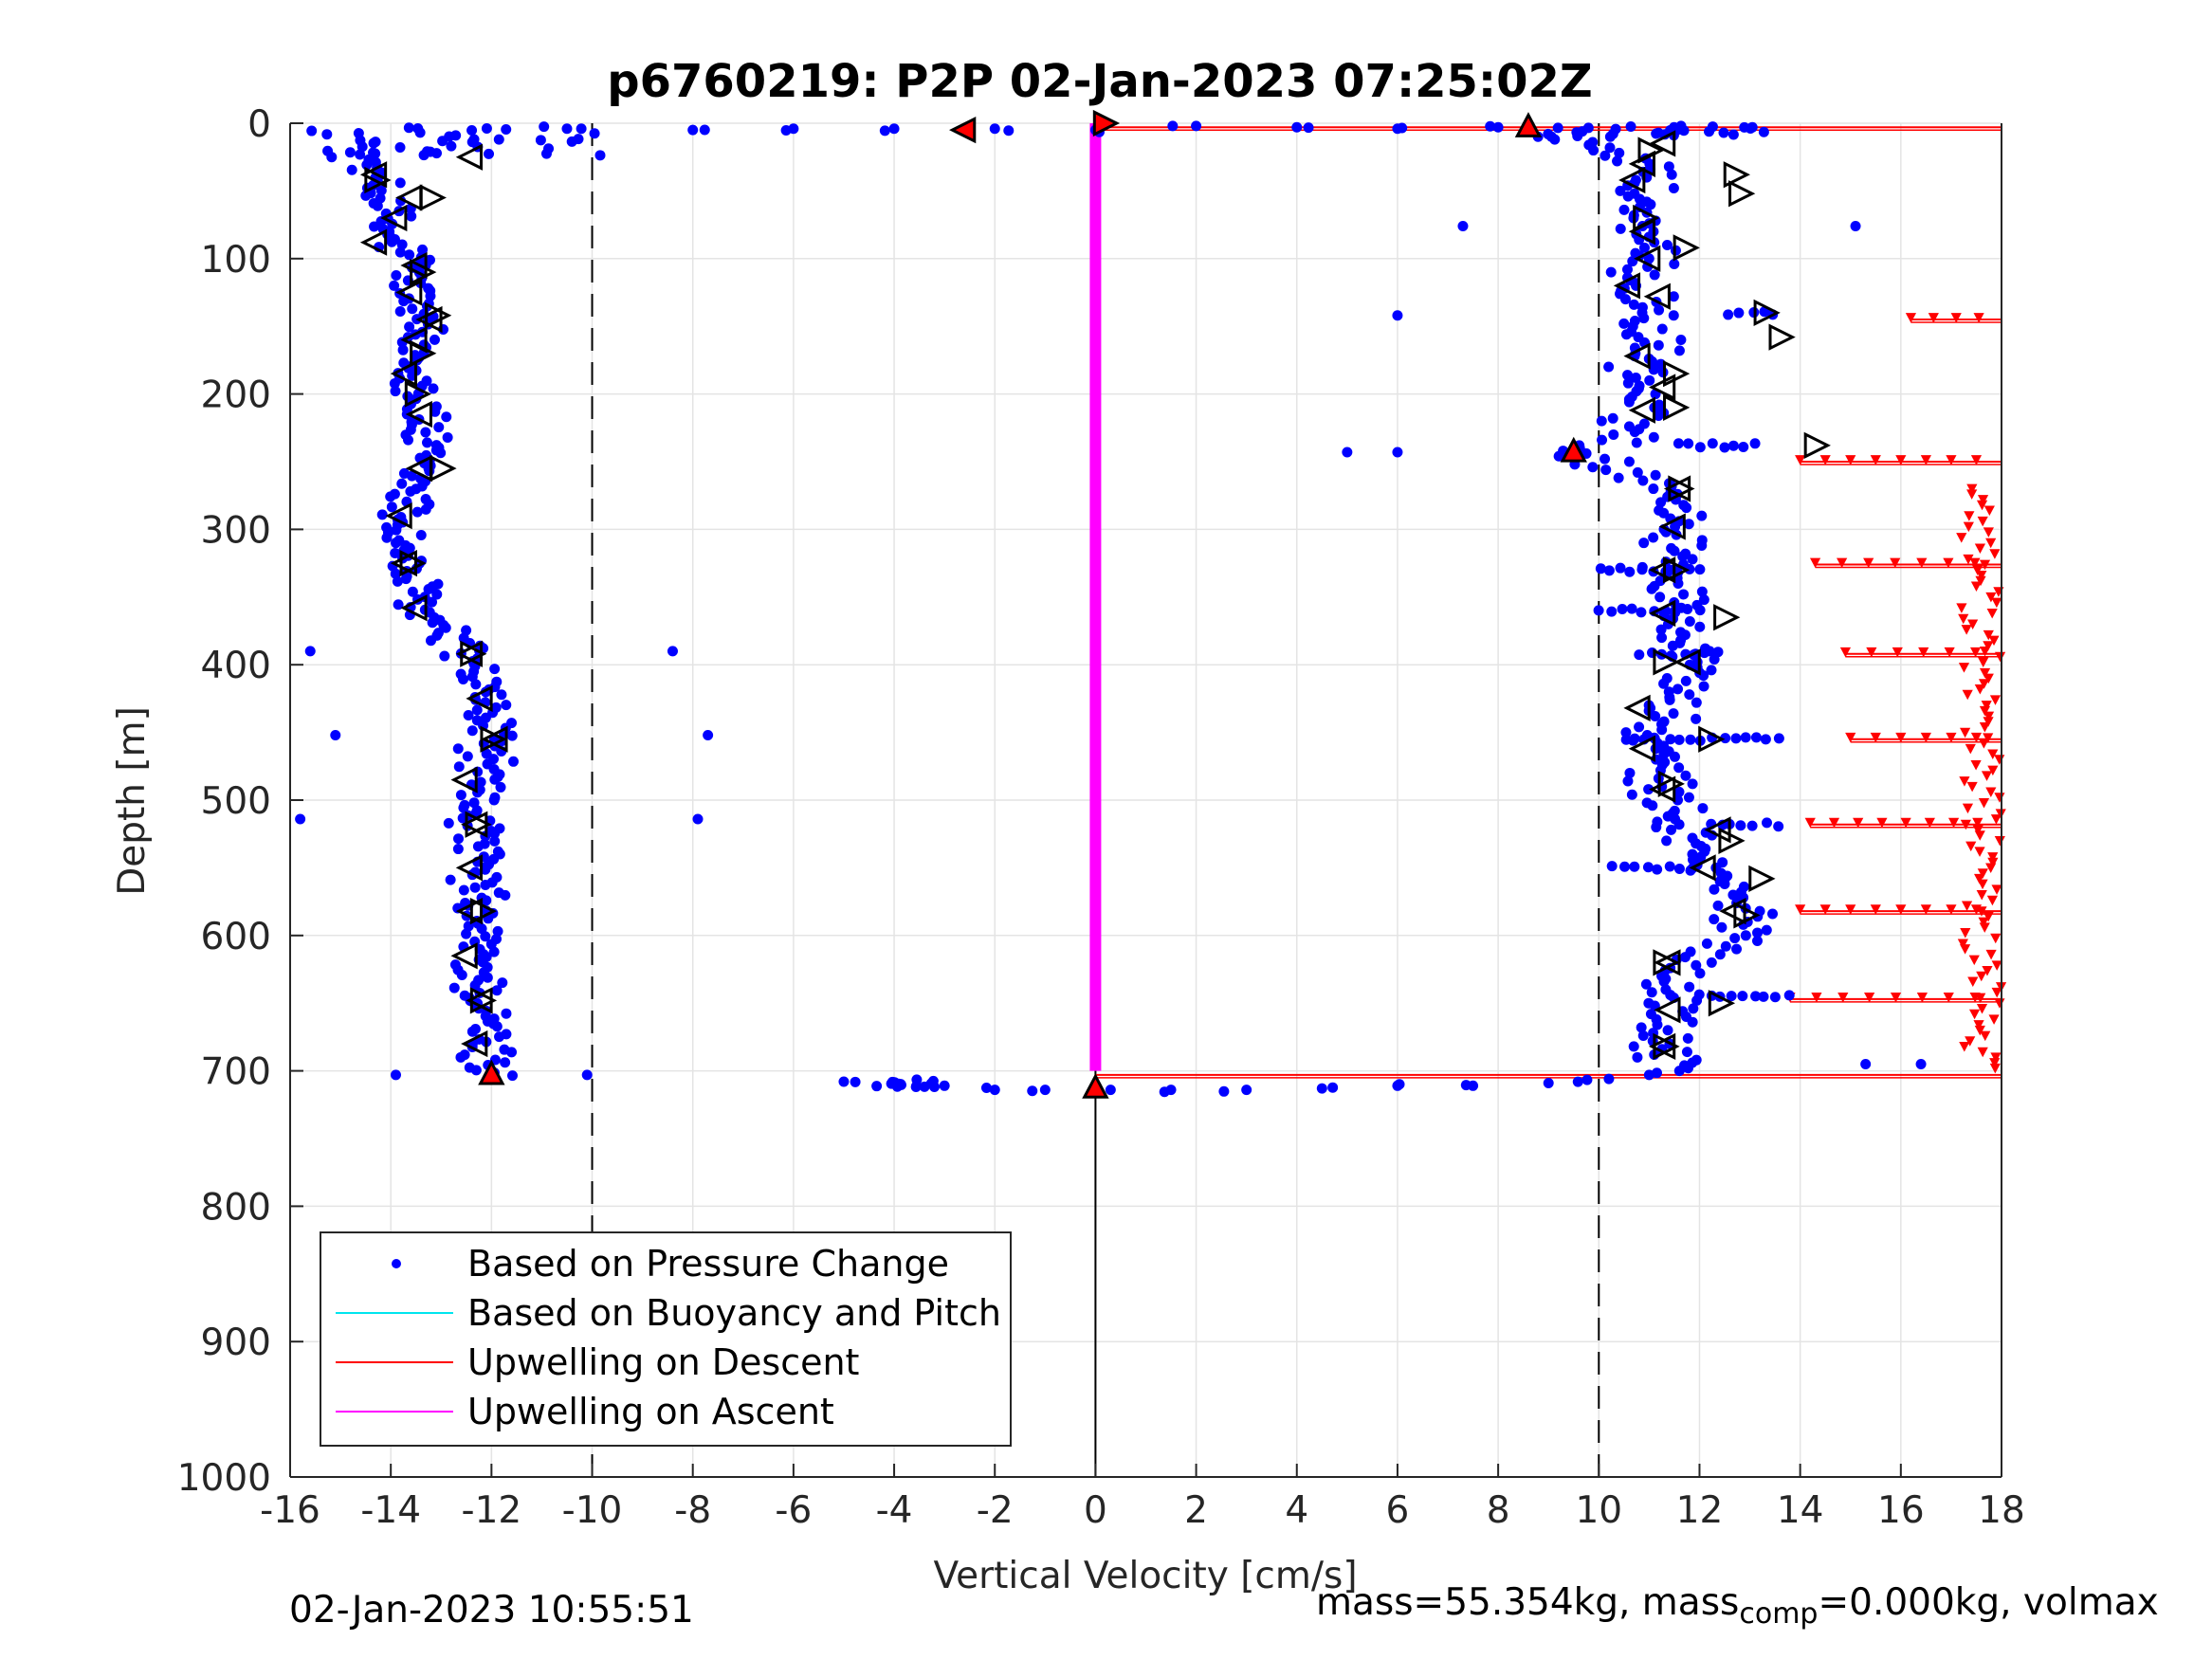 The height and width of the screenshot is (1659, 2212). What do you see at coordinates (1095, 1085) in the screenshot?
I see `event-marker` at bounding box center [1095, 1085].